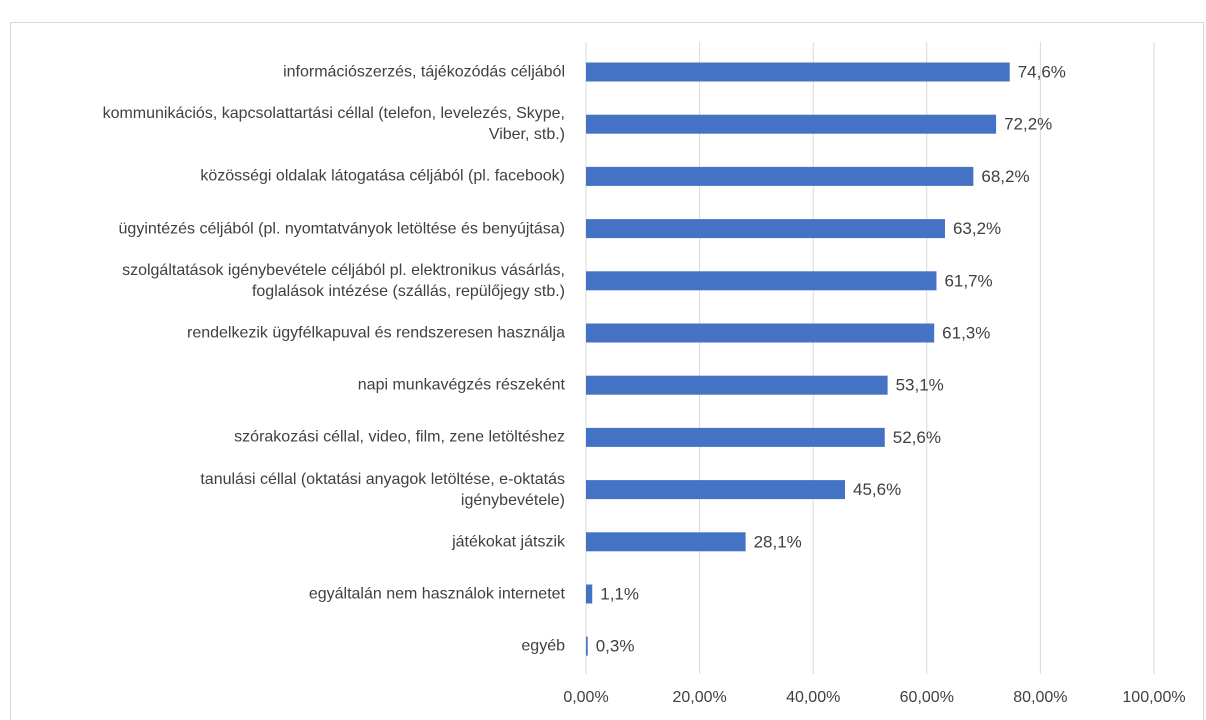 The image size is (1206, 720). What do you see at coordinates (977, 228) in the screenshot?
I see `value-label: 63,2%` at bounding box center [977, 228].